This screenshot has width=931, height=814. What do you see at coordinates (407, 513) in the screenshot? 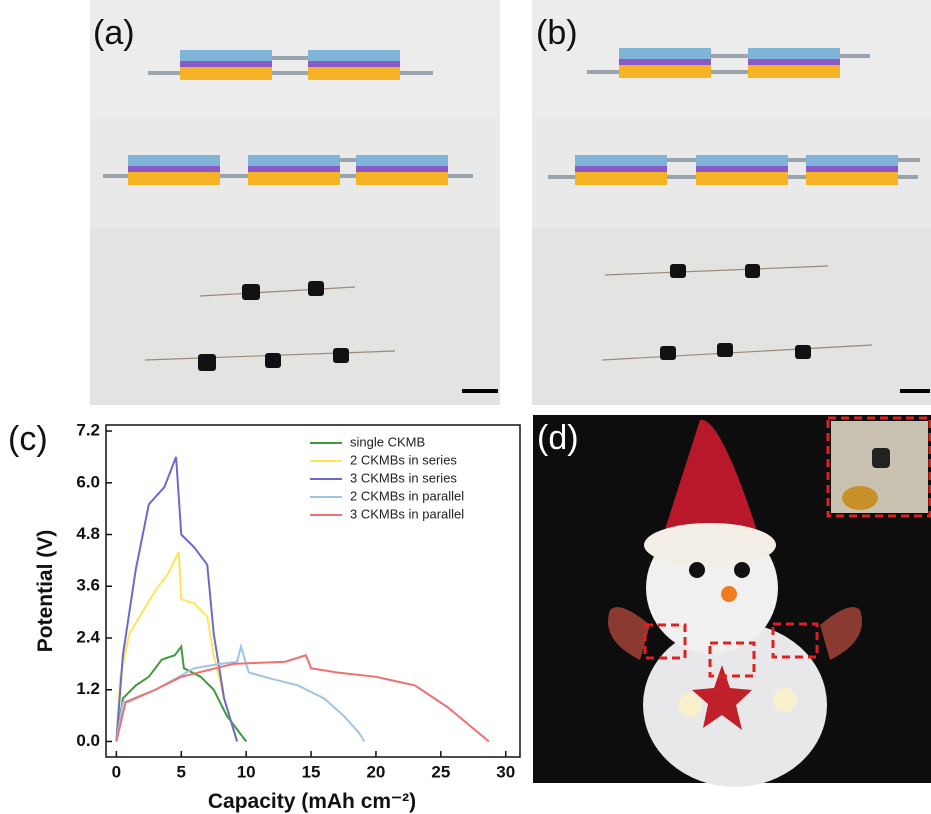
I see `legend-label: 3 CKMBs in parallel` at bounding box center [407, 513].